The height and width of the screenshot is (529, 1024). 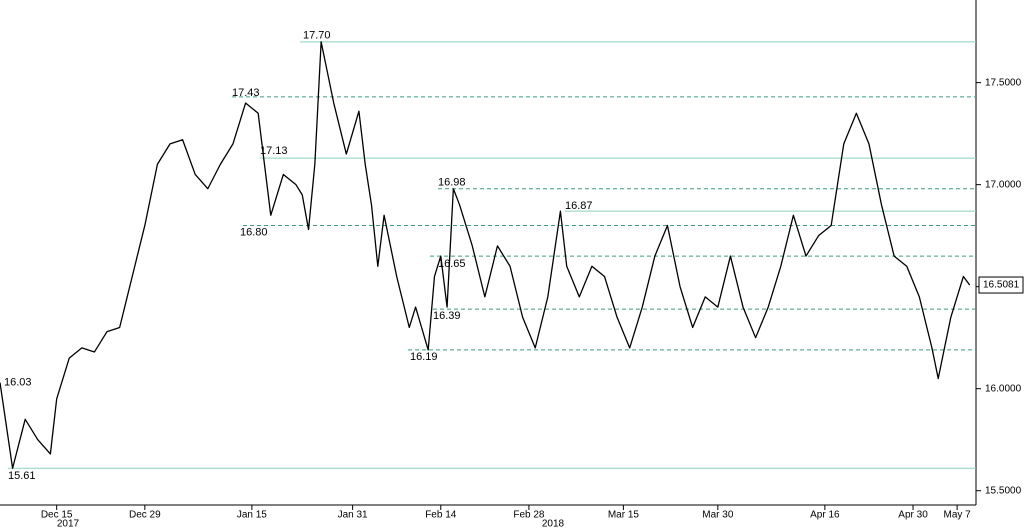 What do you see at coordinates (825, 515) in the screenshot?
I see `x-tick-label: Apr 16` at bounding box center [825, 515].